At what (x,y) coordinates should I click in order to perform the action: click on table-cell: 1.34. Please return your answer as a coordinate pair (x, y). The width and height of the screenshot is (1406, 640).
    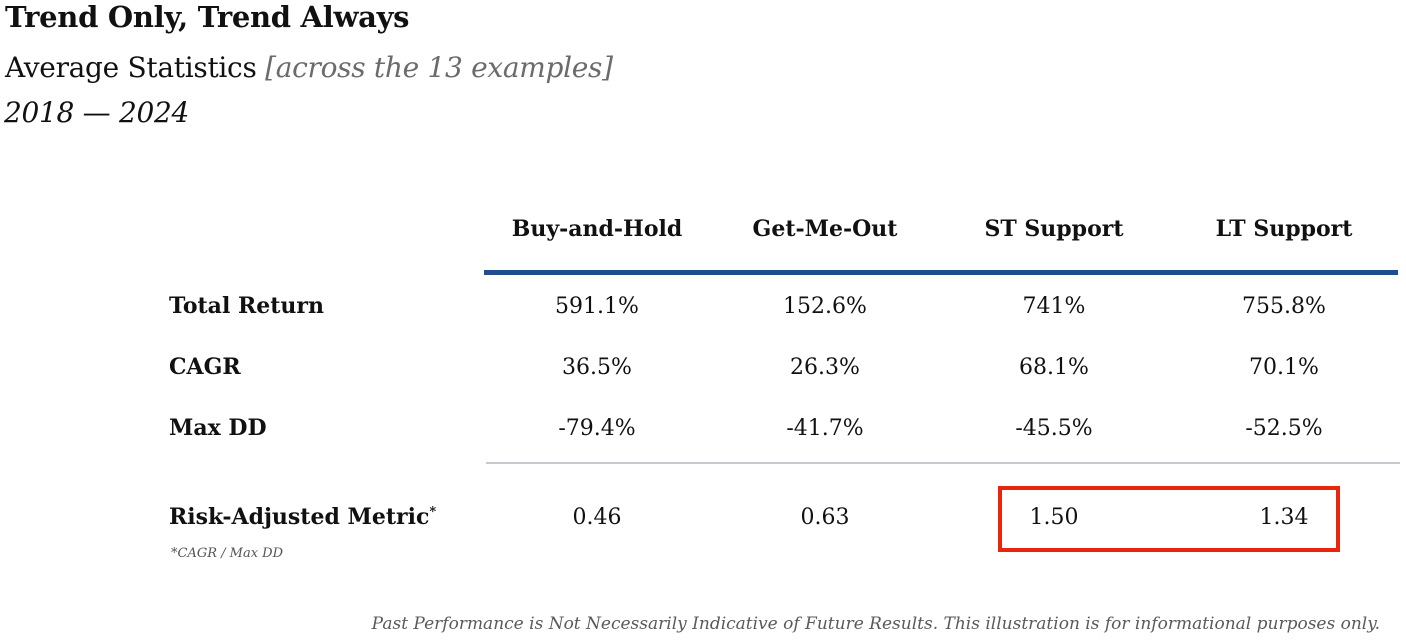
    Looking at the image, I should click on (1284, 517).